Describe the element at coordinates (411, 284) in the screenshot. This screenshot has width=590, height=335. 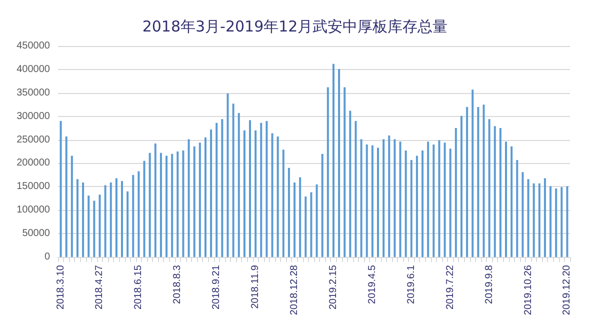
I see `x-tick-label: 2019.6.1` at that location.